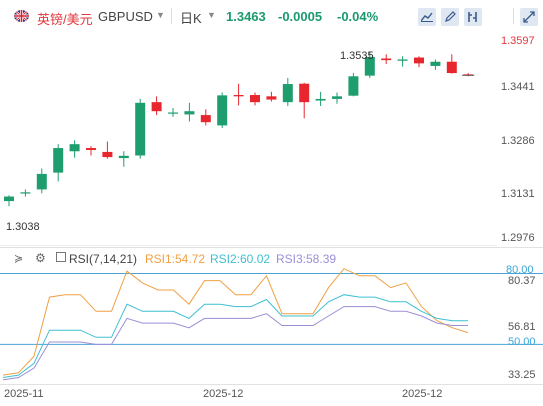 The height and width of the screenshot is (406, 543). I want to click on price-axis: 1.3597 1.3441 1.3286 1.3131 1.2976, so click(520, 139).